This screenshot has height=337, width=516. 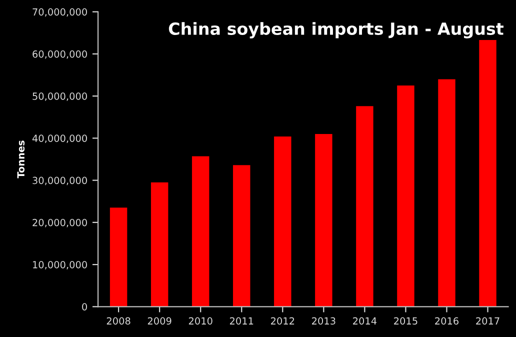 I want to click on text: China soybean imports Jan - August, so click(x=336, y=30).